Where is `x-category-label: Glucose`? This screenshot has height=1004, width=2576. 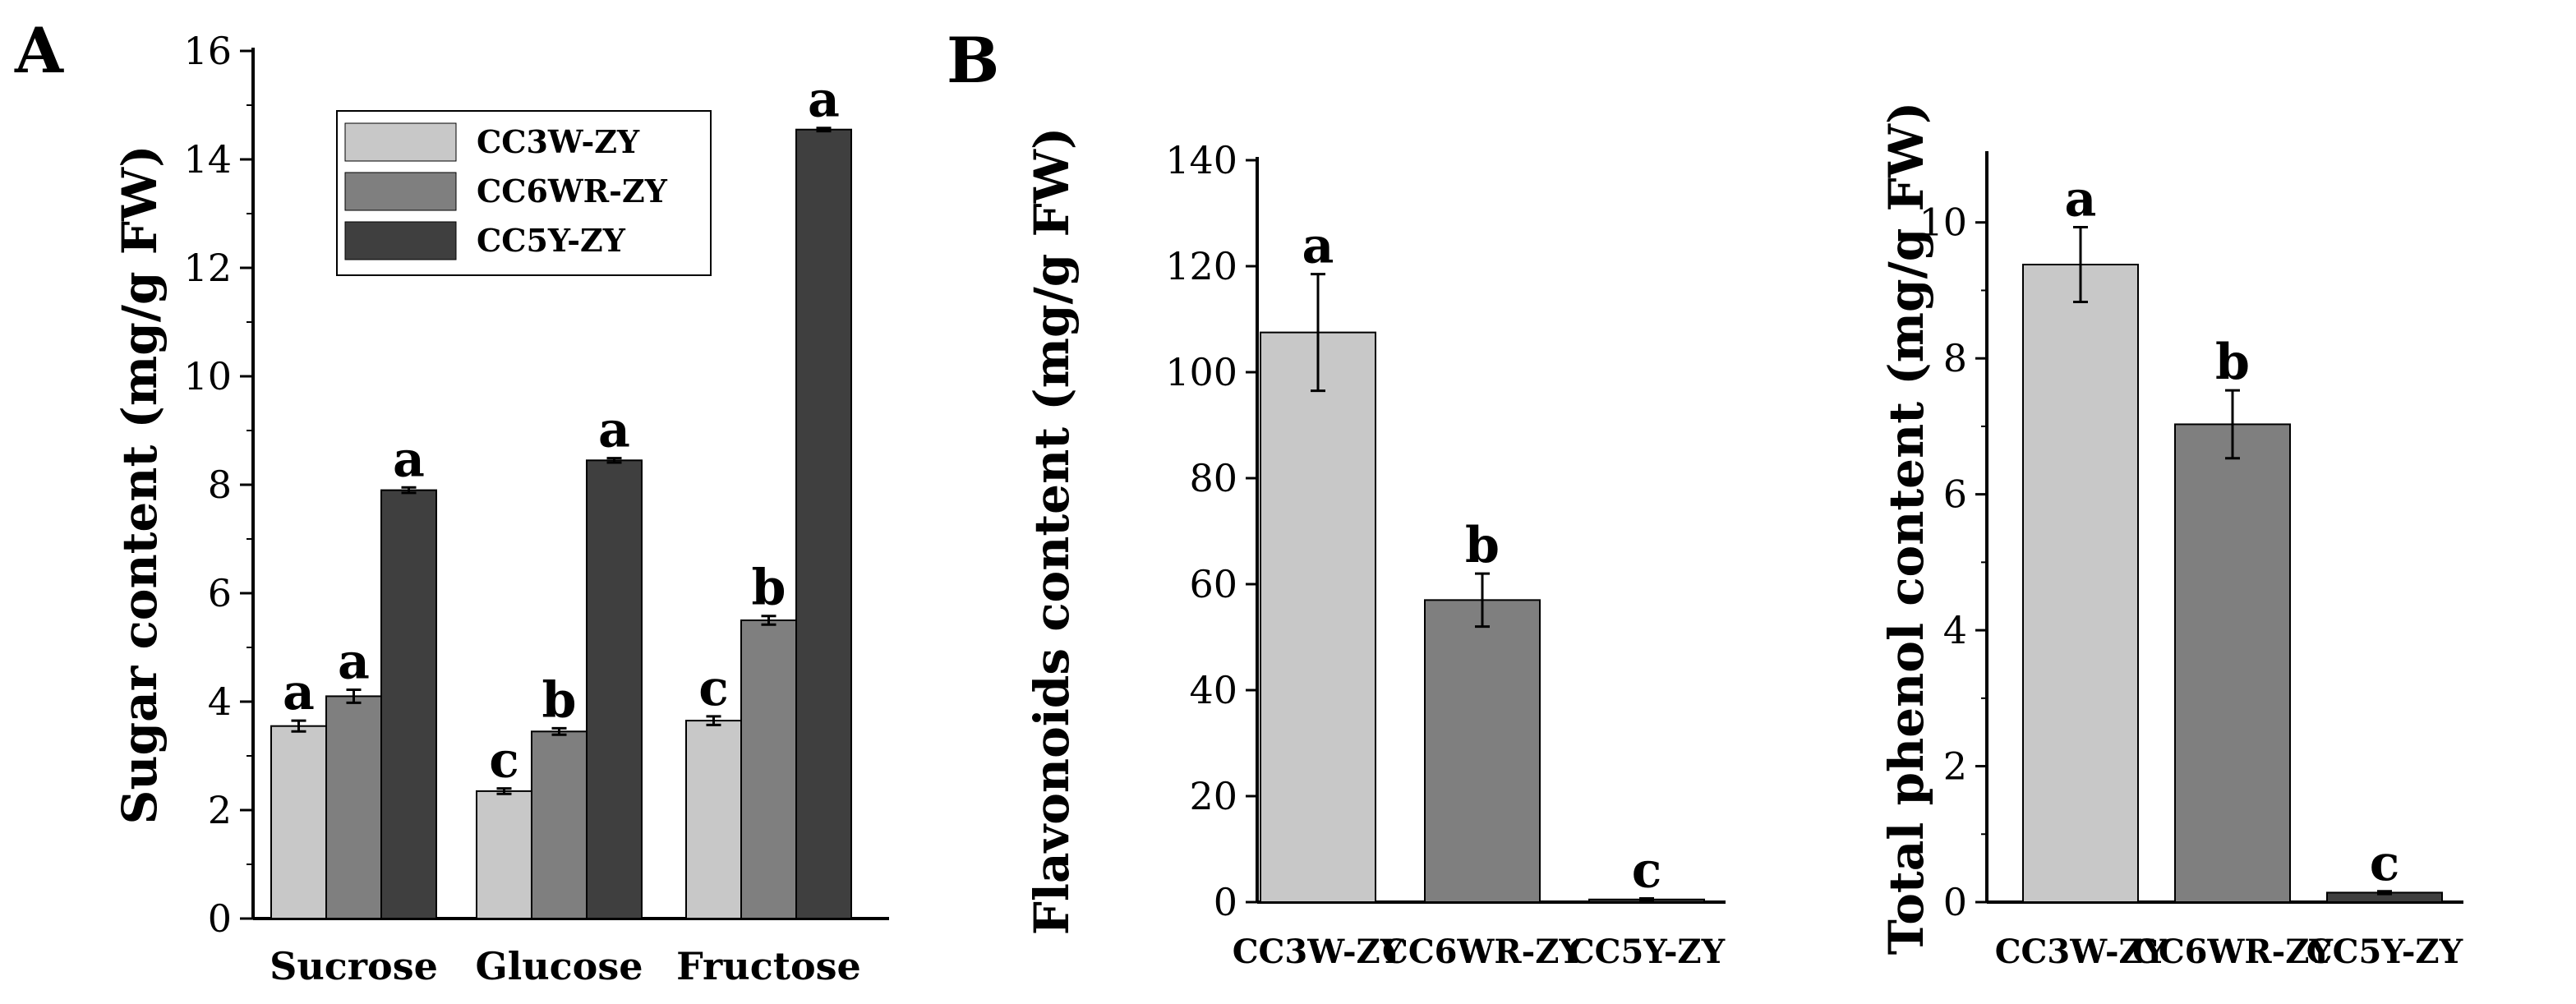 x-category-label: Glucose is located at coordinates (559, 966).